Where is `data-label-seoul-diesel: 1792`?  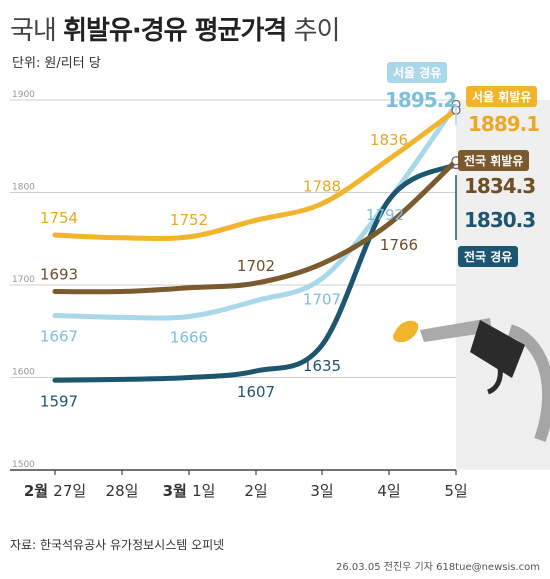
data-label-seoul-diesel: 1792 is located at coordinates (385, 215).